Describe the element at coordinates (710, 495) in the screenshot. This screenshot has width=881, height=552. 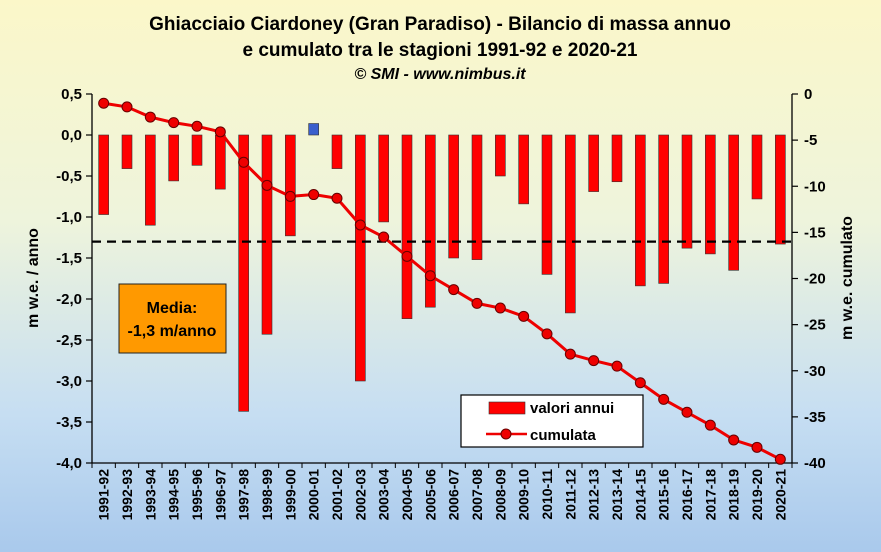
I see `x-tick-label: 2017-18` at that location.